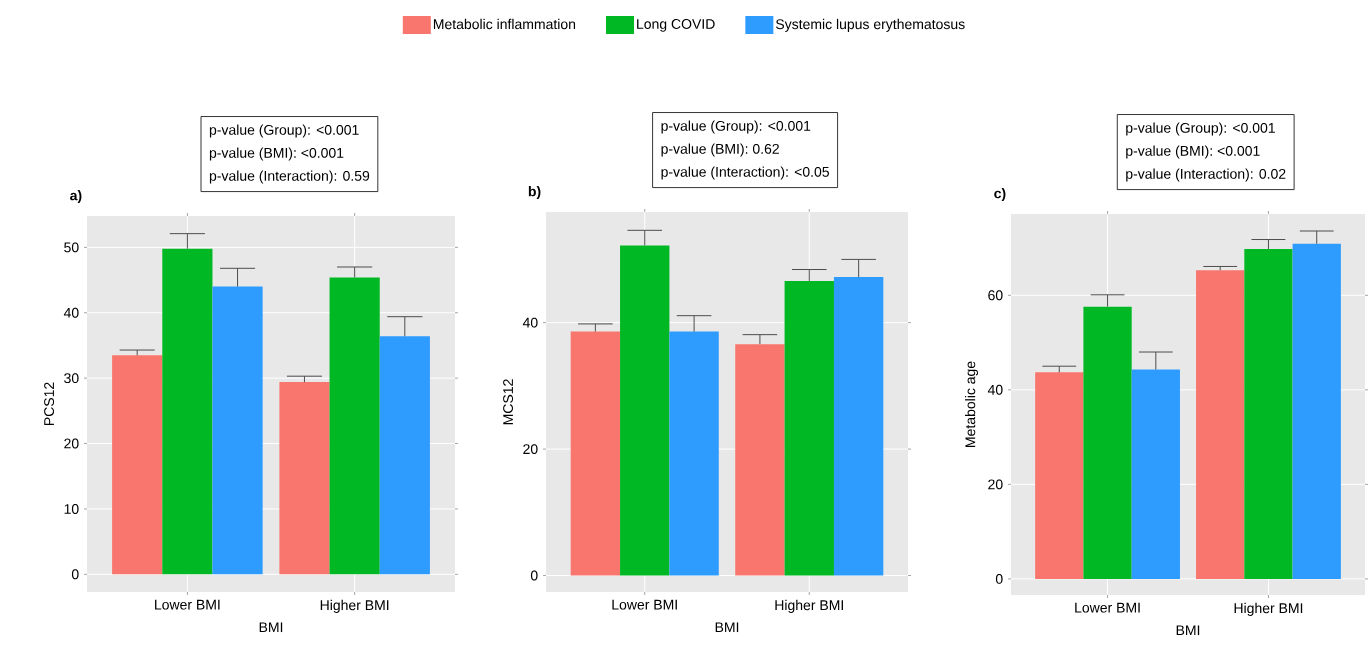  I want to click on text: p-value (BMI): 0.62, so click(720, 150).